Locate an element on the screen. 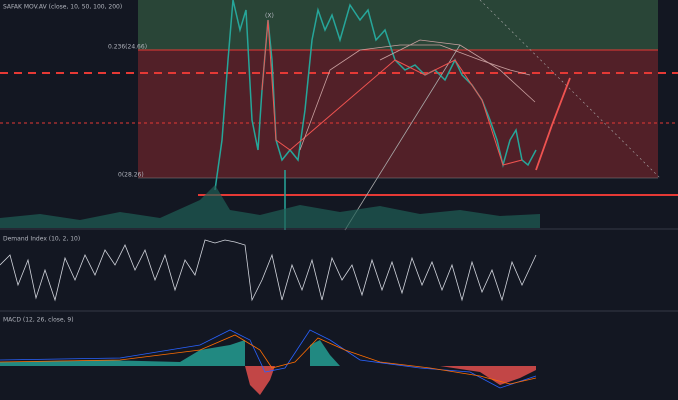 This screenshot has width=678, height=400. fib-label: 0.236(24.66) is located at coordinates (127, 47).